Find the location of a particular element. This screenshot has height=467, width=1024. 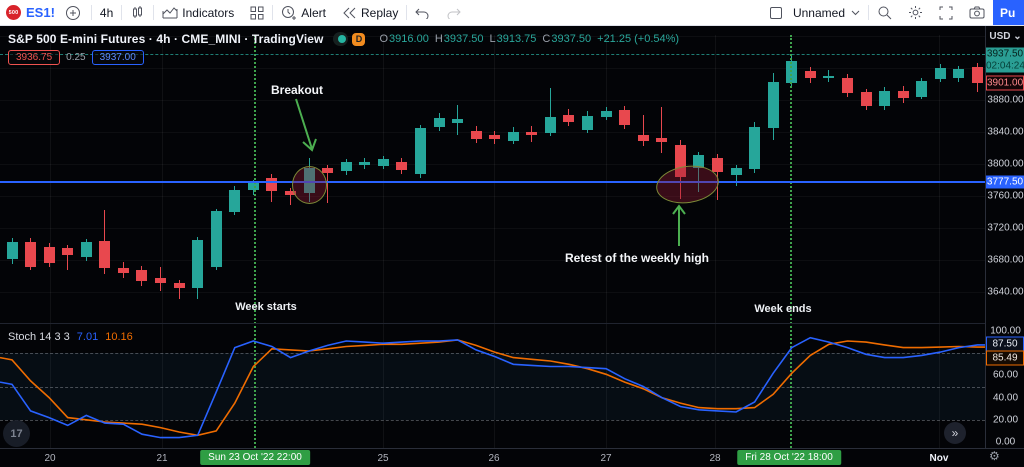

stoch-tick-label: 20.00 is located at coordinates (1005, 420).